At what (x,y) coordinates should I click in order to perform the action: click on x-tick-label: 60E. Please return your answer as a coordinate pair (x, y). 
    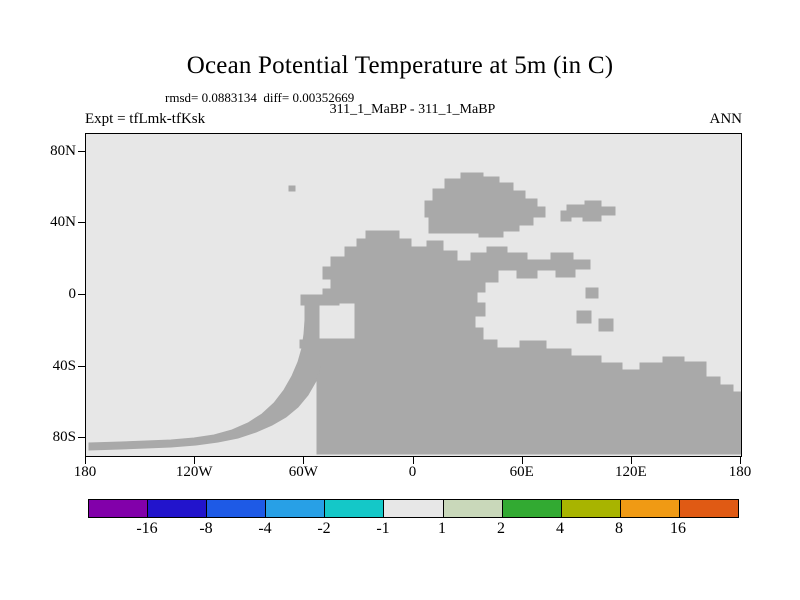
    Looking at the image, I should click on (521, 472).